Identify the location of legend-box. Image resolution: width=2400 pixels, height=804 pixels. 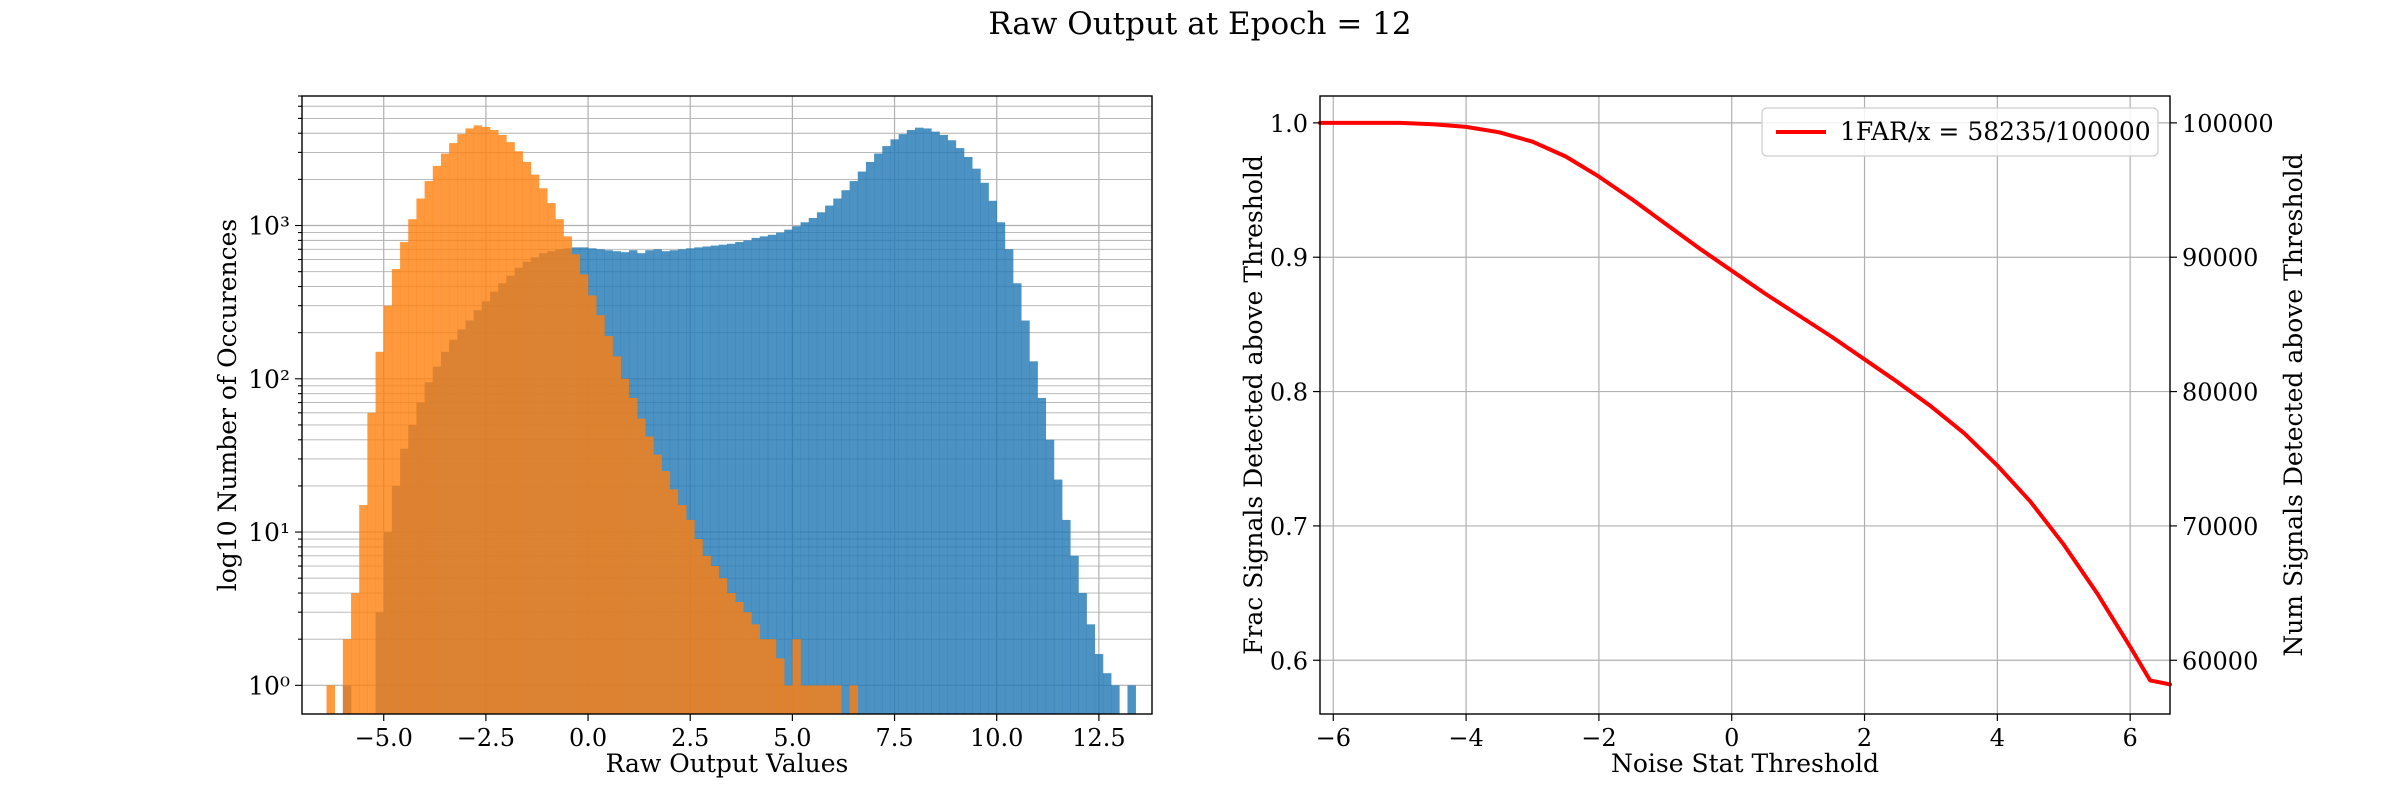
(1960, 132).